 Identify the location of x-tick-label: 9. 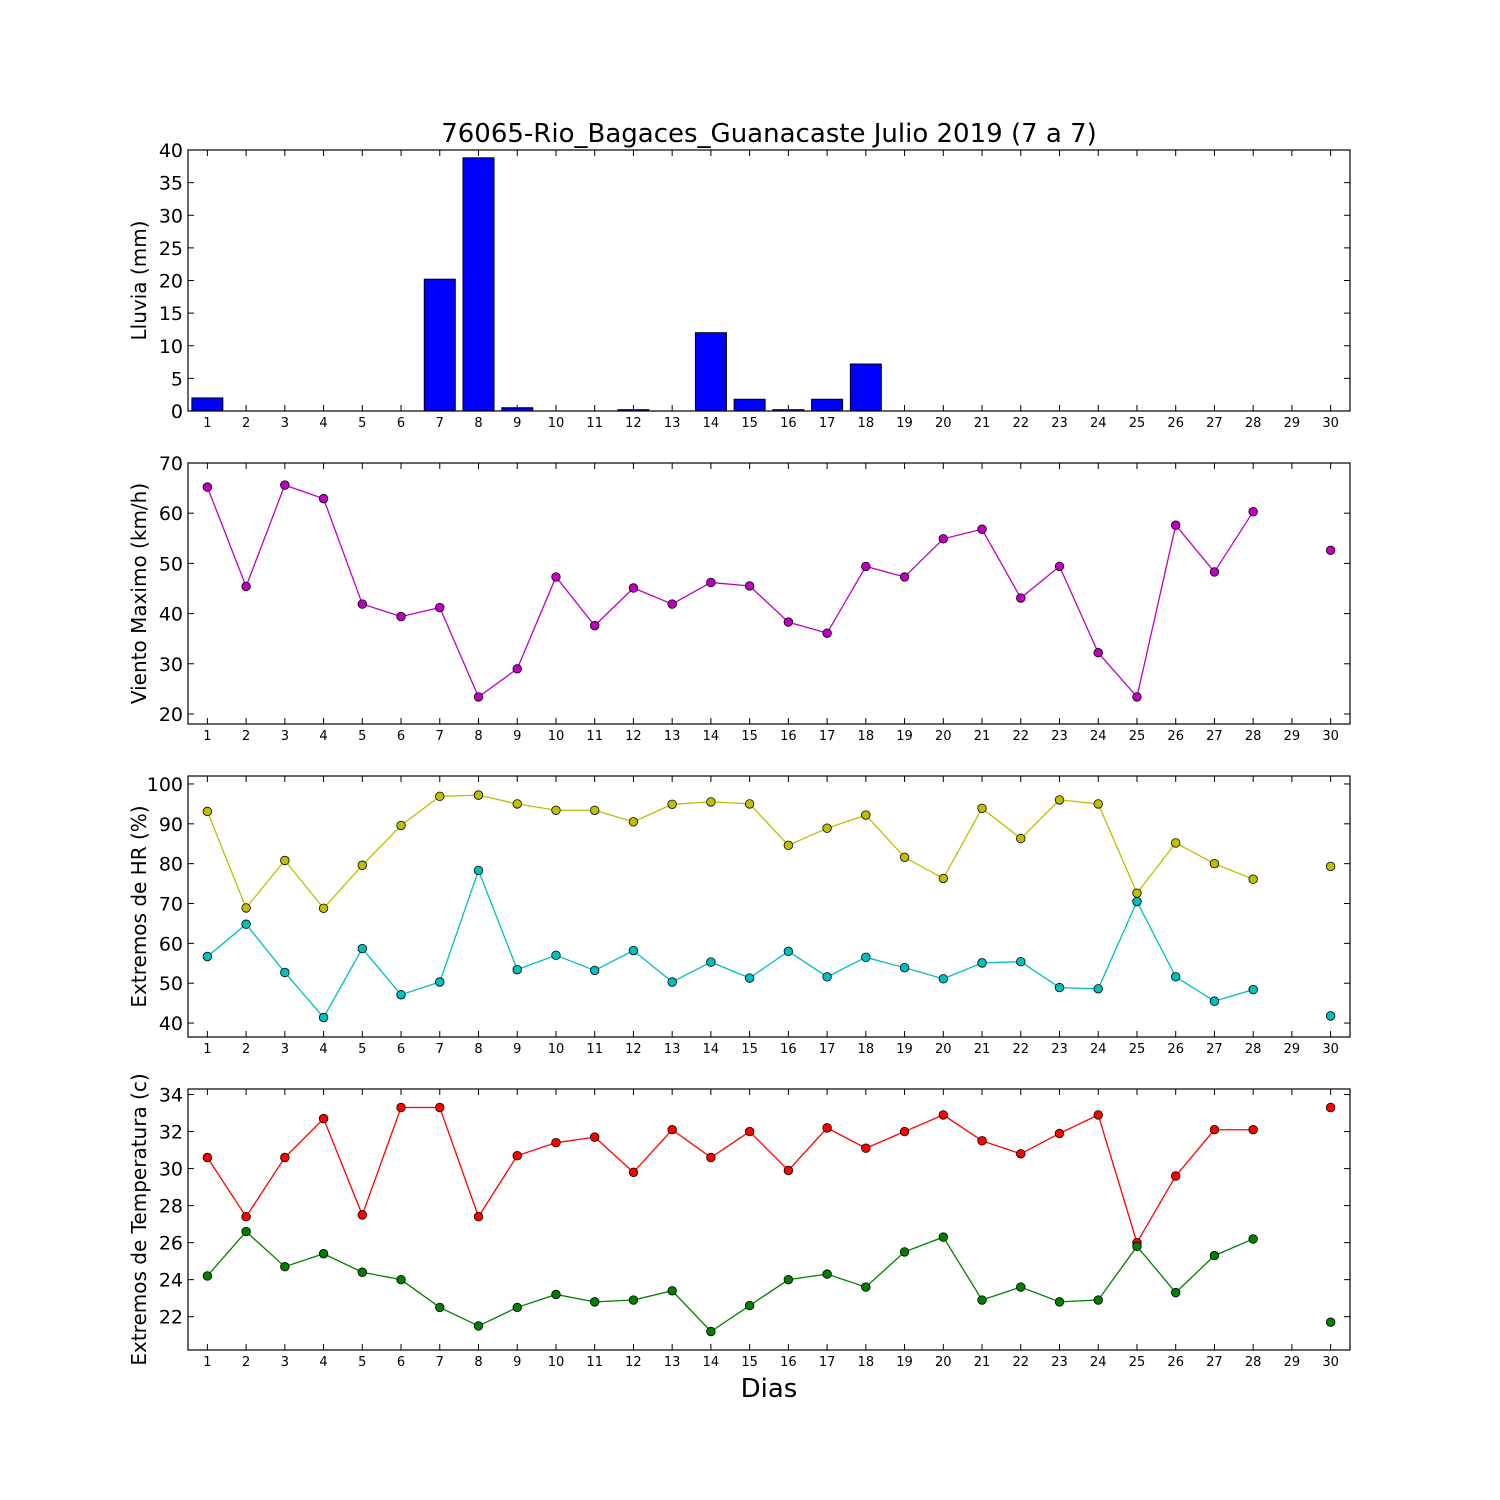
(517, 423).